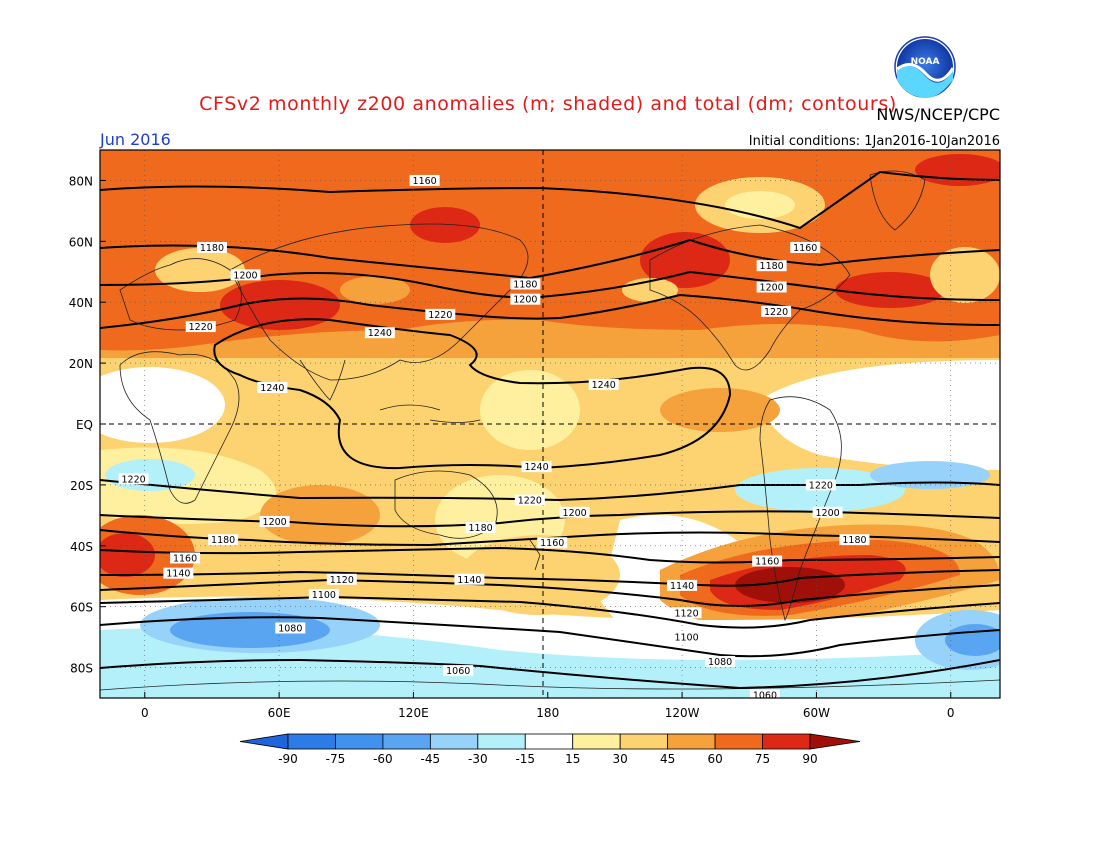  I want to click on lat-tick-label: 80N, so click(81, 181).